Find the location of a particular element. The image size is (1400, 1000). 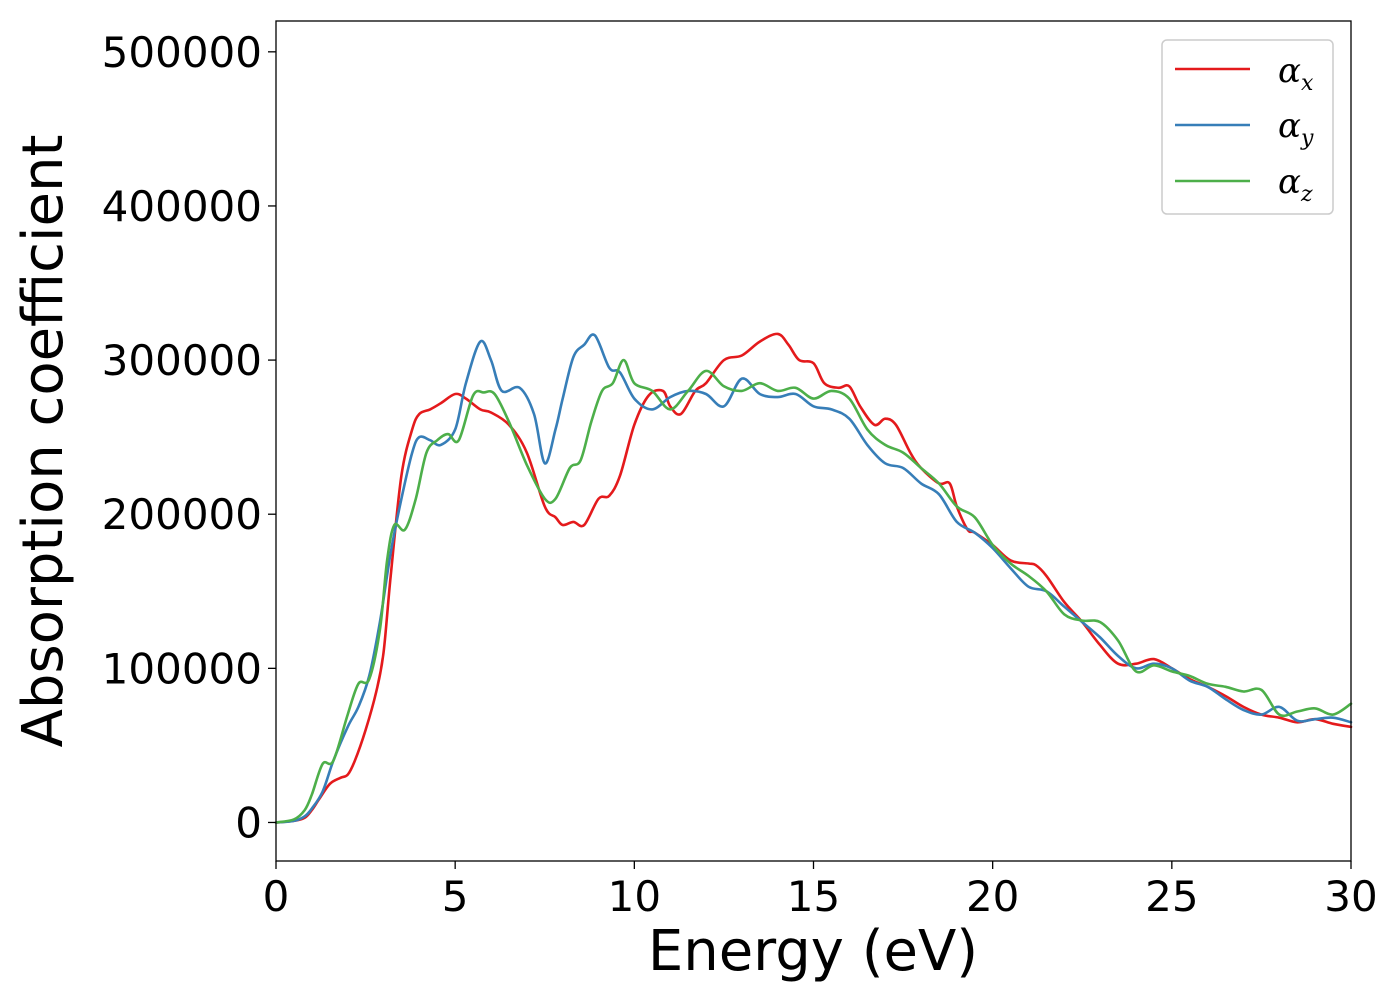

y-tick-label: 500000 is located at coordinates (182, 52).